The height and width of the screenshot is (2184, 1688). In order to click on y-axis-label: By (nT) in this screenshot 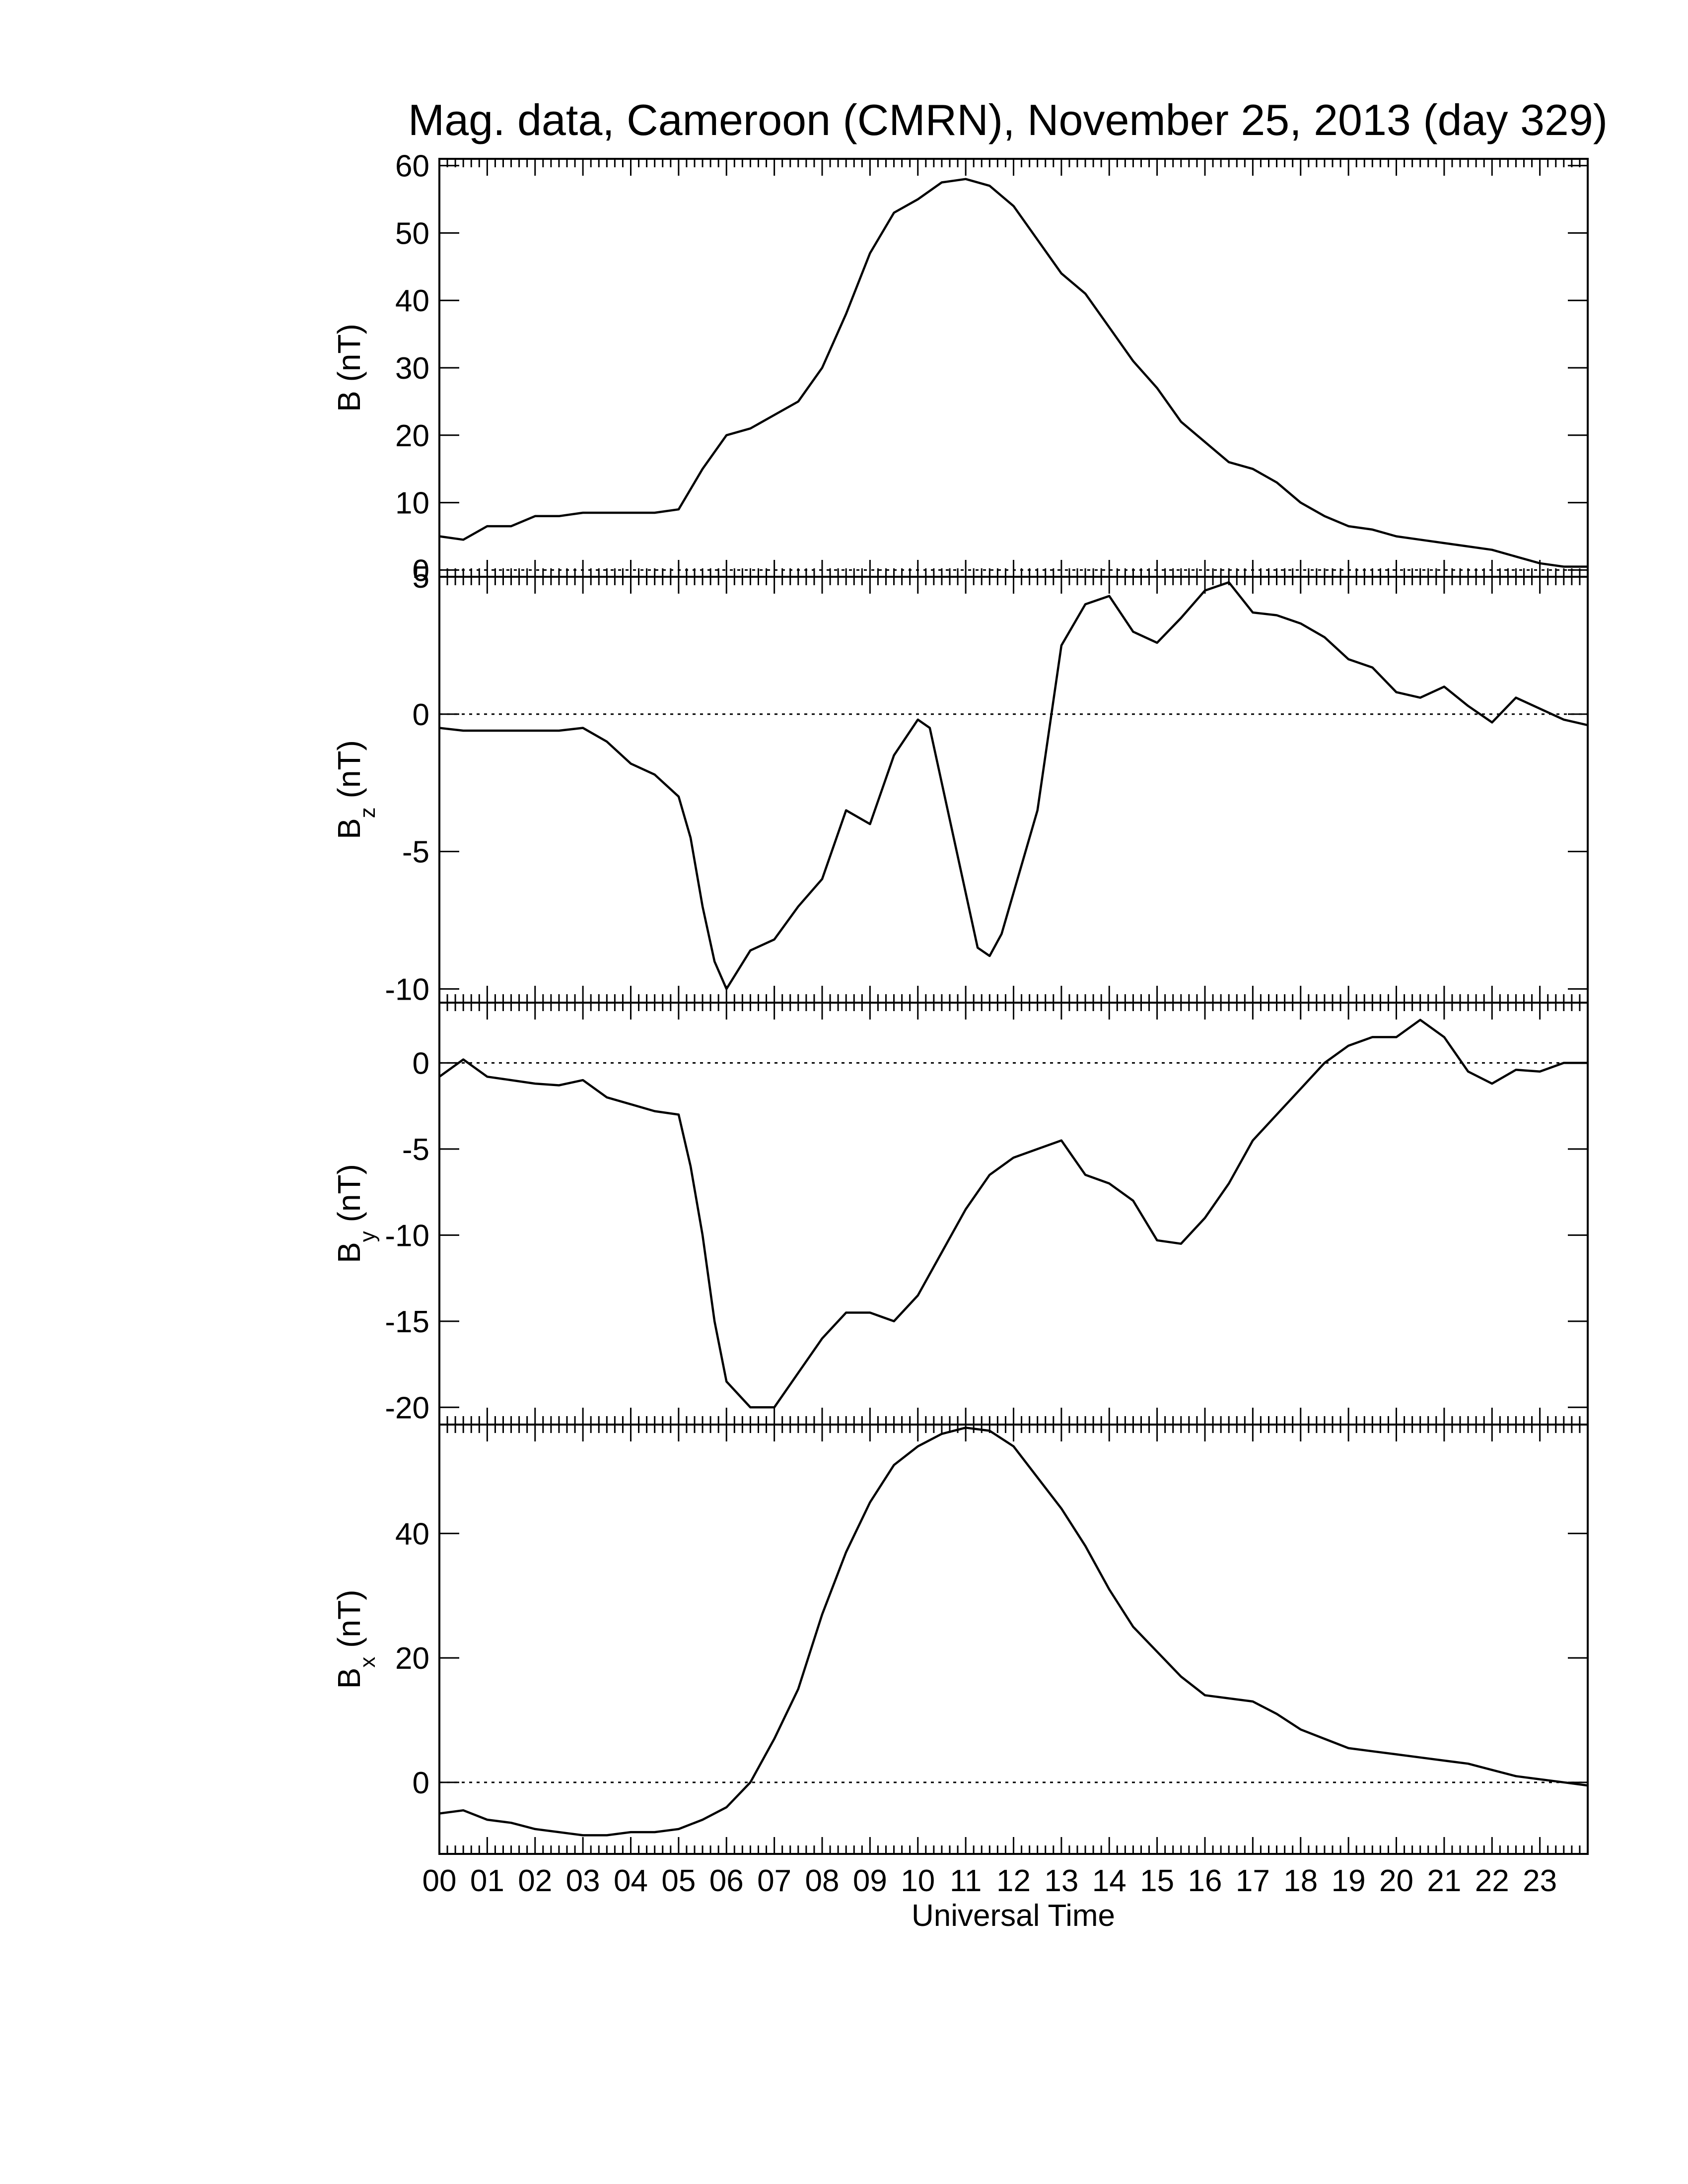, I will do `click(355, 1213)`.